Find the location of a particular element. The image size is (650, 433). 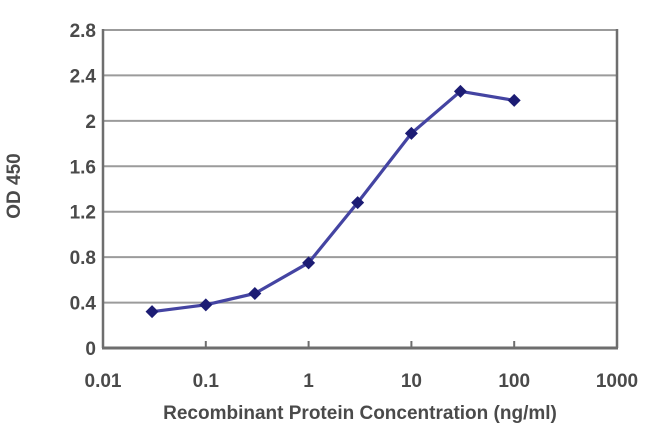

x-tick-label: 100 is located at coordinates (514, 381).